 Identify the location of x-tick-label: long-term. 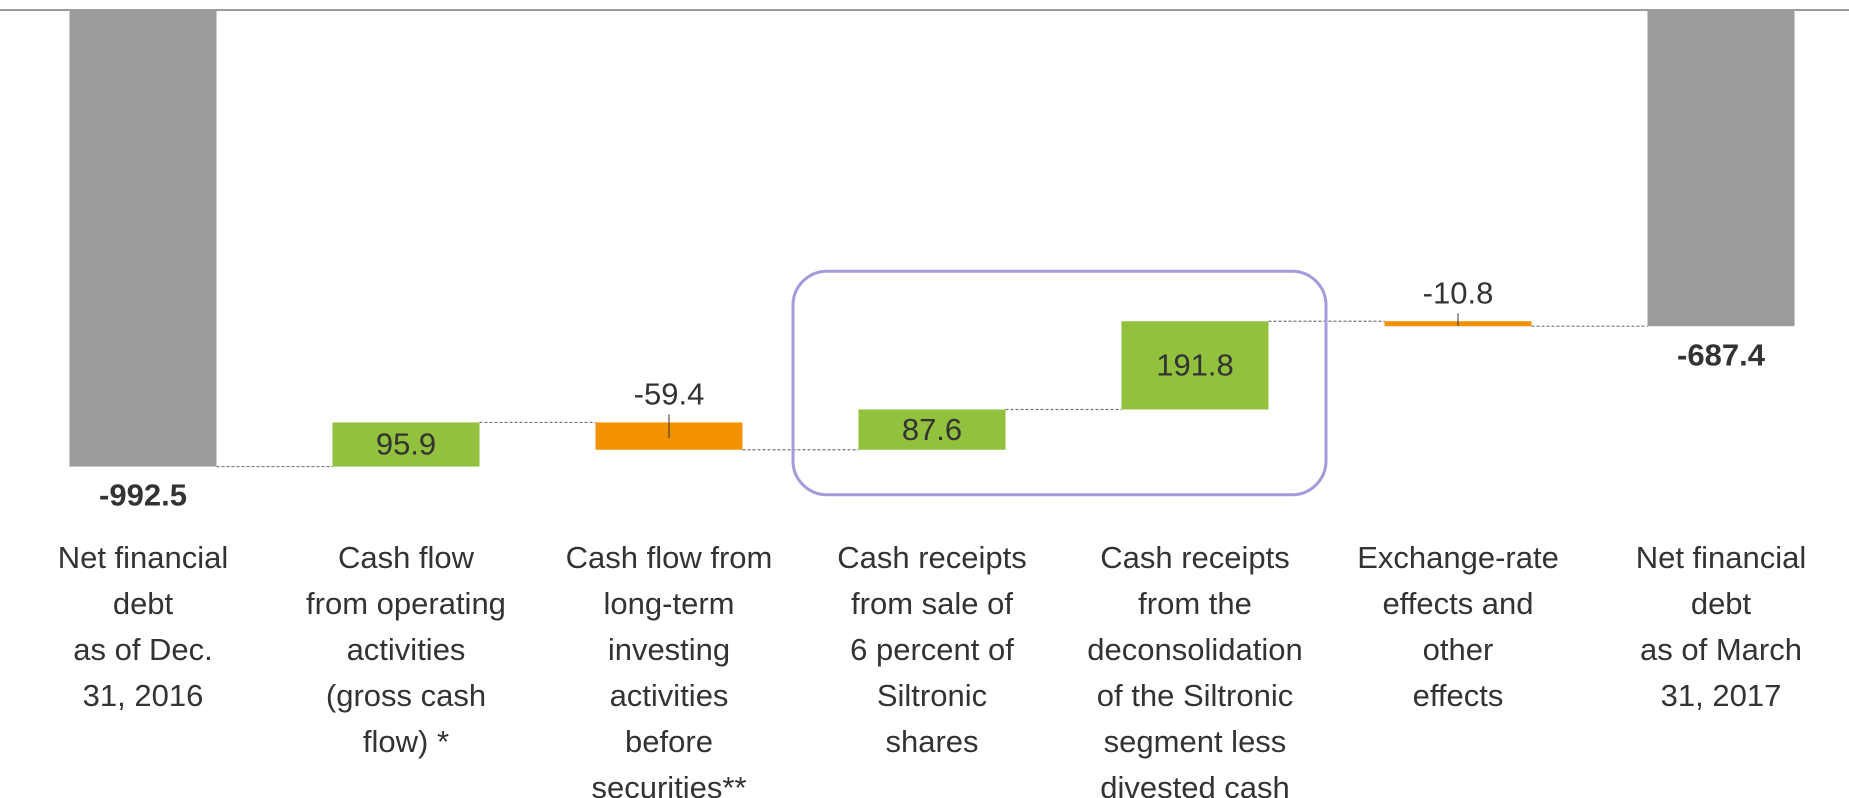
(669, 603).